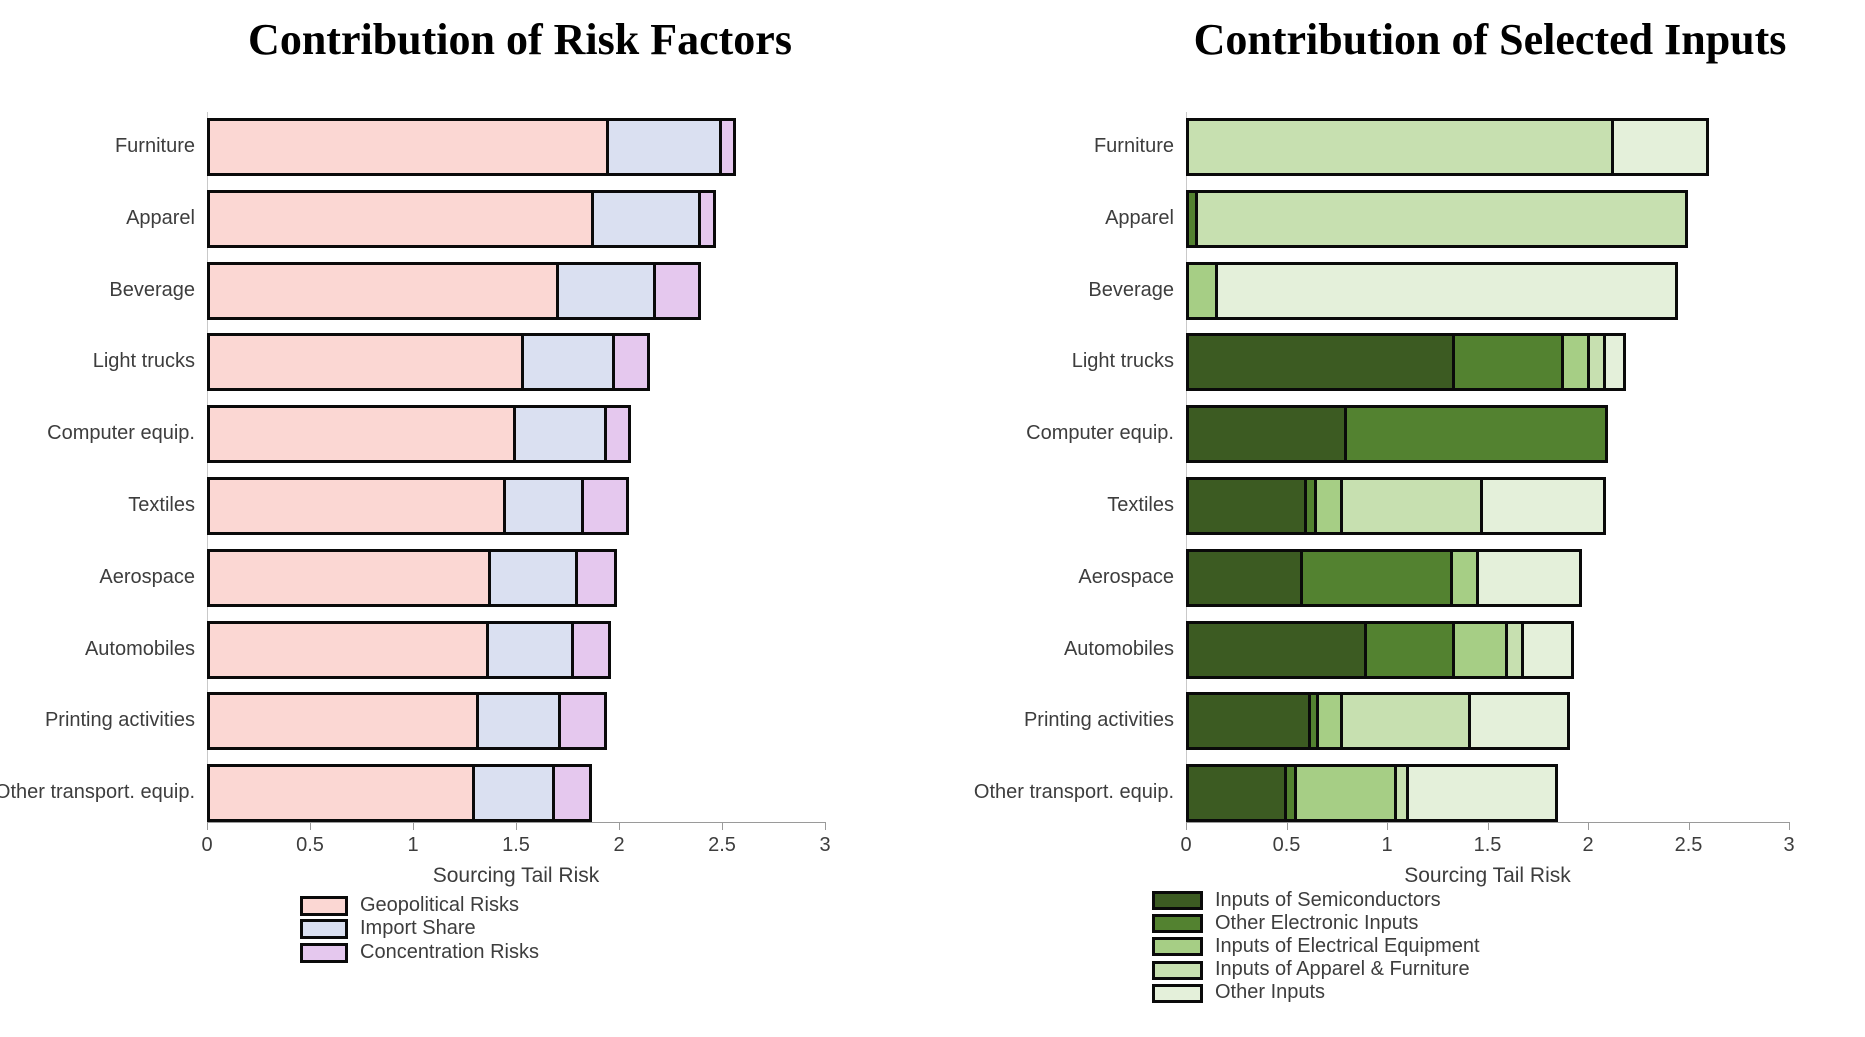 The image size is (1865, 1037). I want to click on legend-label: Inputs of Electrical Equipment, so click(1347, 945).